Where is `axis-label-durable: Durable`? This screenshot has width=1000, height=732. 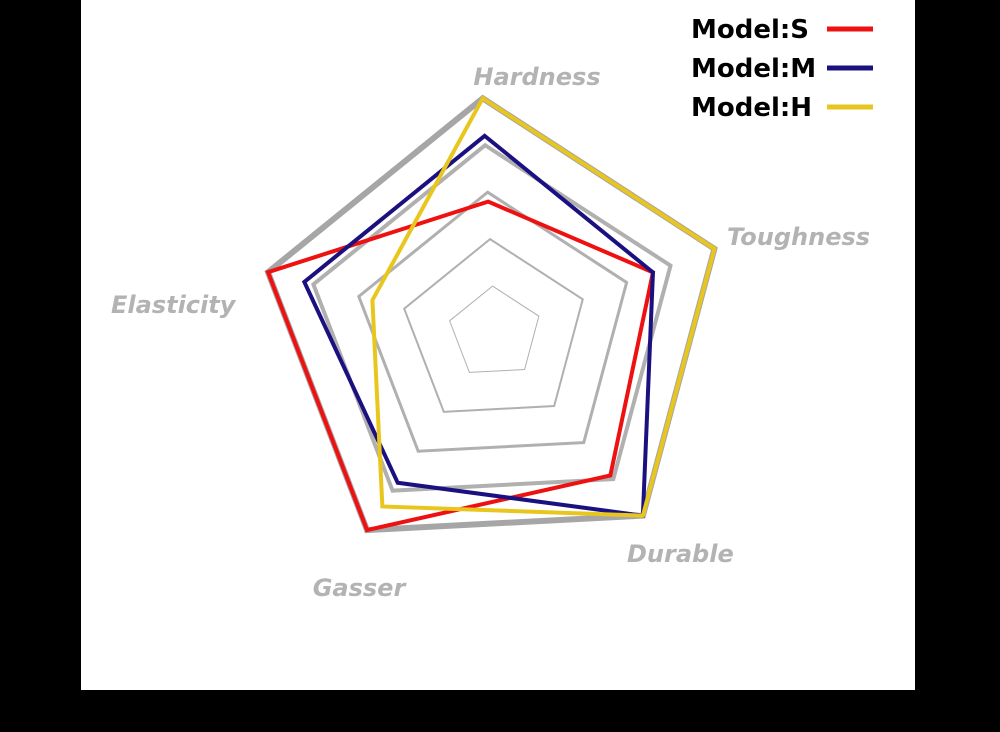
axis-label-durable: Durable is located at coordinates (680, 554).